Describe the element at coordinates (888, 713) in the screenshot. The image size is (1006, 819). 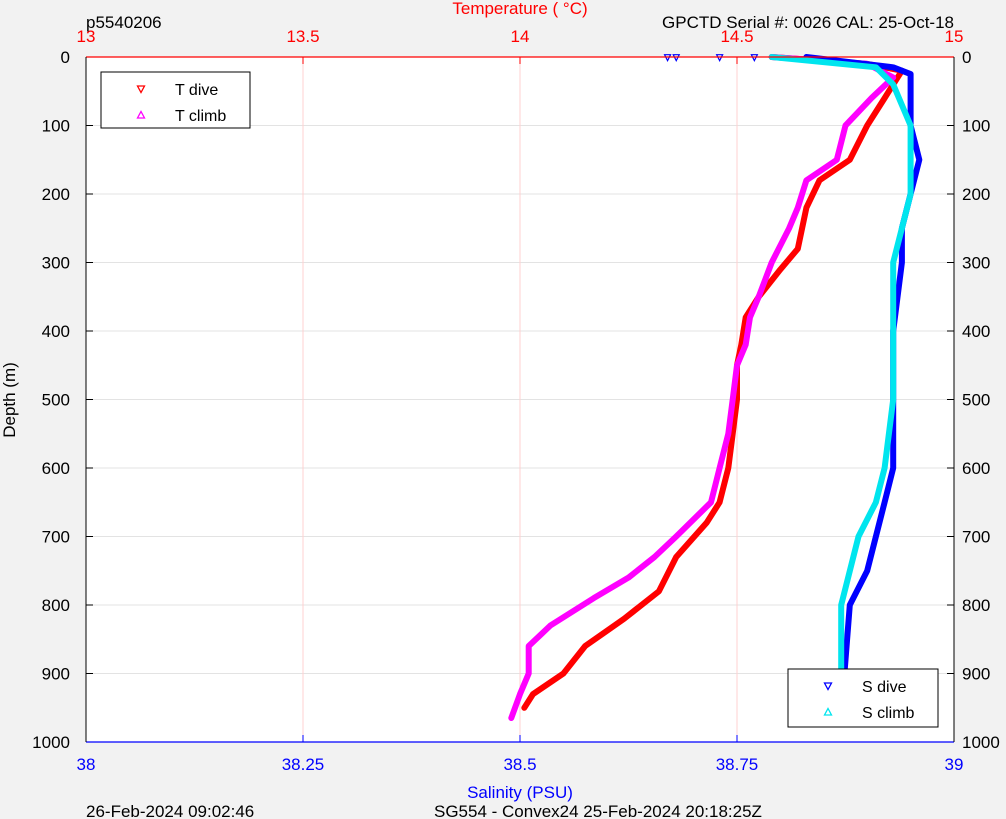
I see `legend-label: S climb` at that location.